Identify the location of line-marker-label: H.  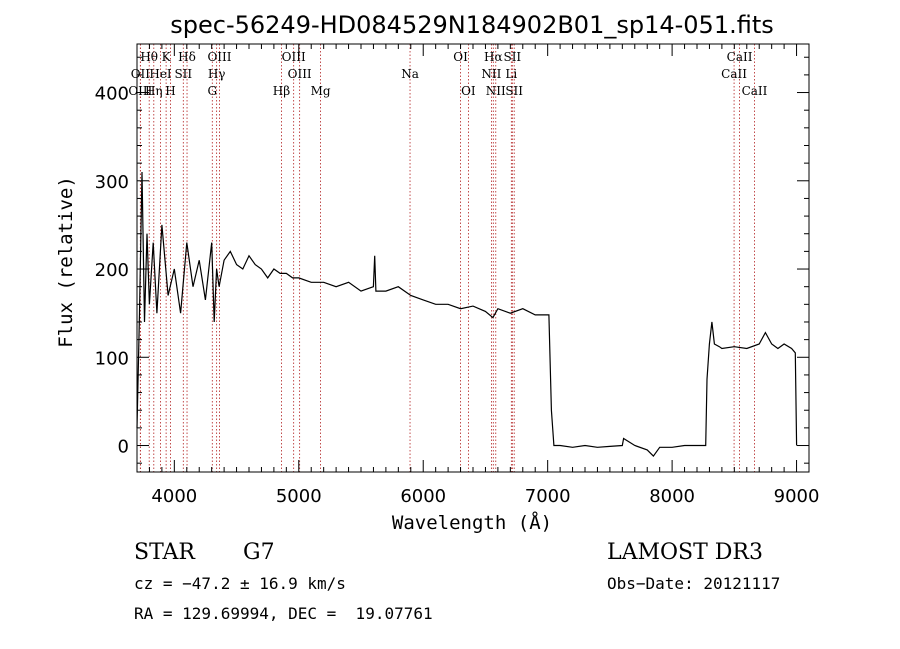
(170, 91).